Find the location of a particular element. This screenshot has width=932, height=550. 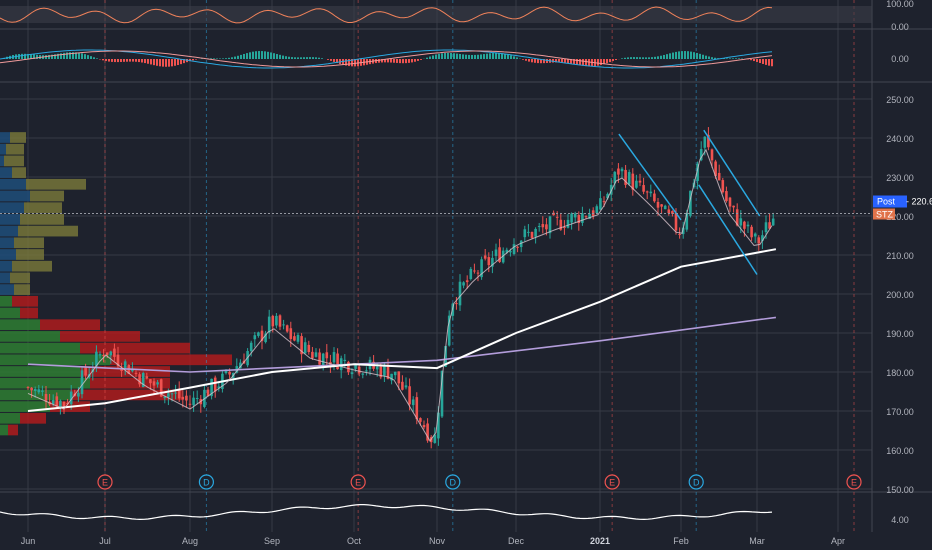

event-marker-label: E is located at coordinates (612, 483).